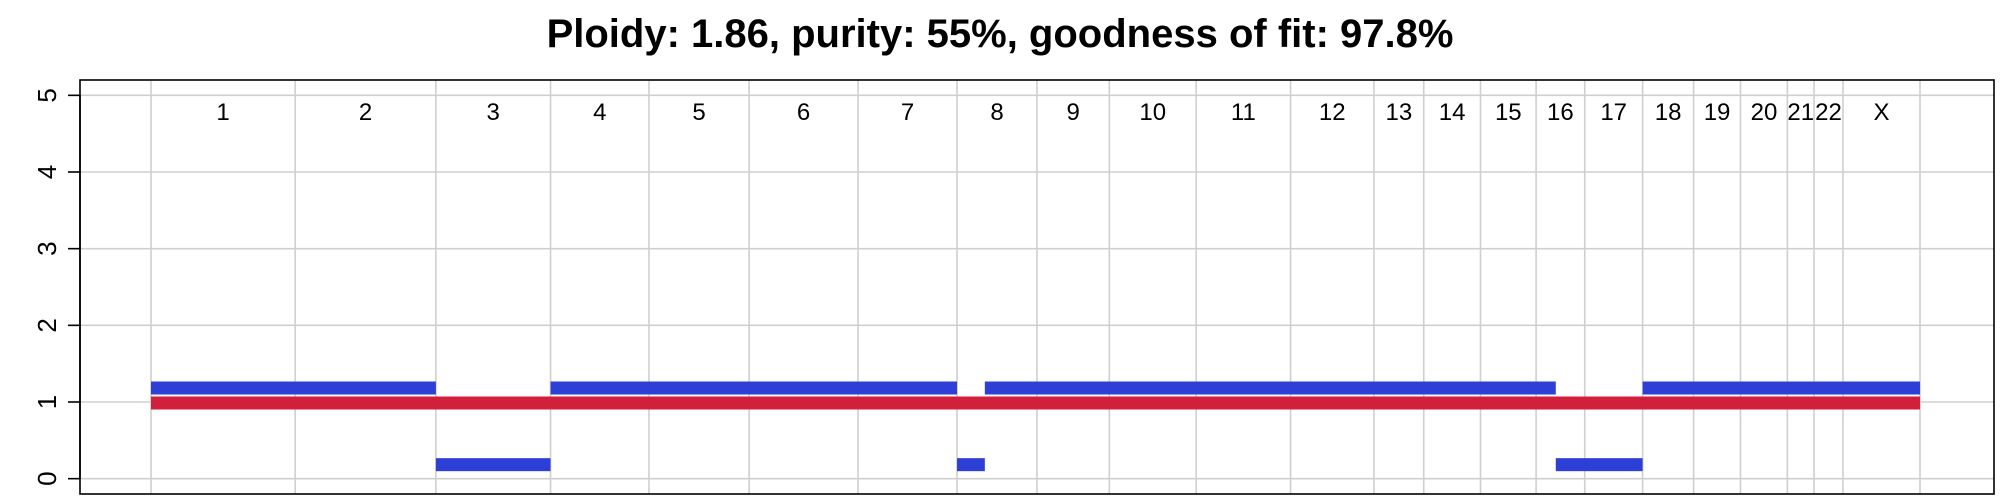  What do you see at coordinates (47, 478) in the screenshot?
I see `y-tick-label: 0` at bounding box center [47, 478].